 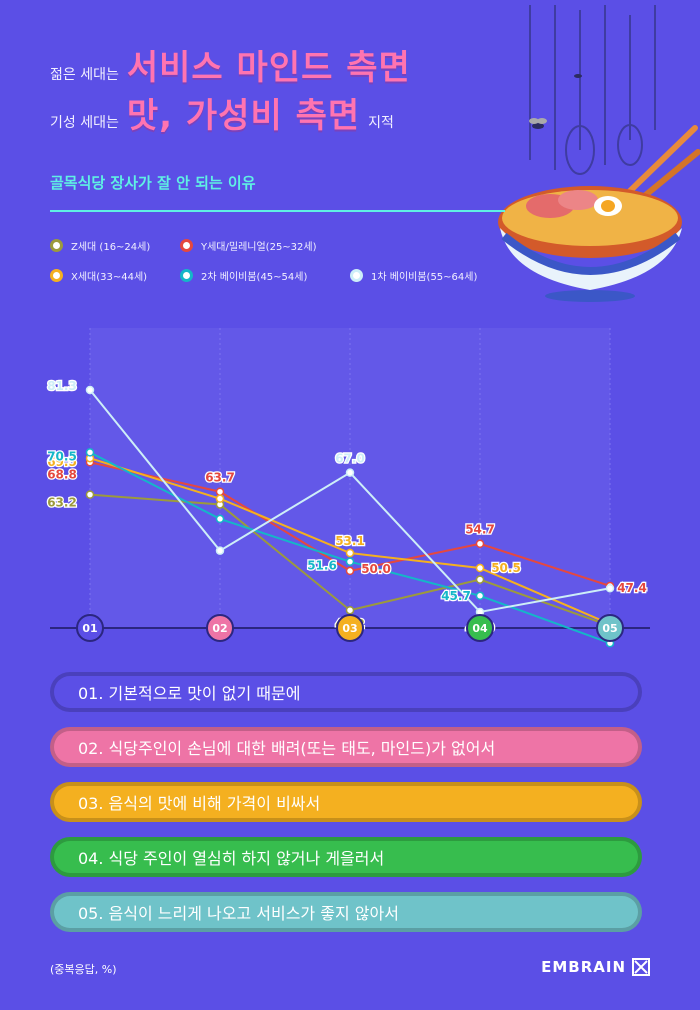 What do you see at coordinates (186, 275) in the screenshot?
I see `legend-marker-boomer2` at bounding box center [186, 275].